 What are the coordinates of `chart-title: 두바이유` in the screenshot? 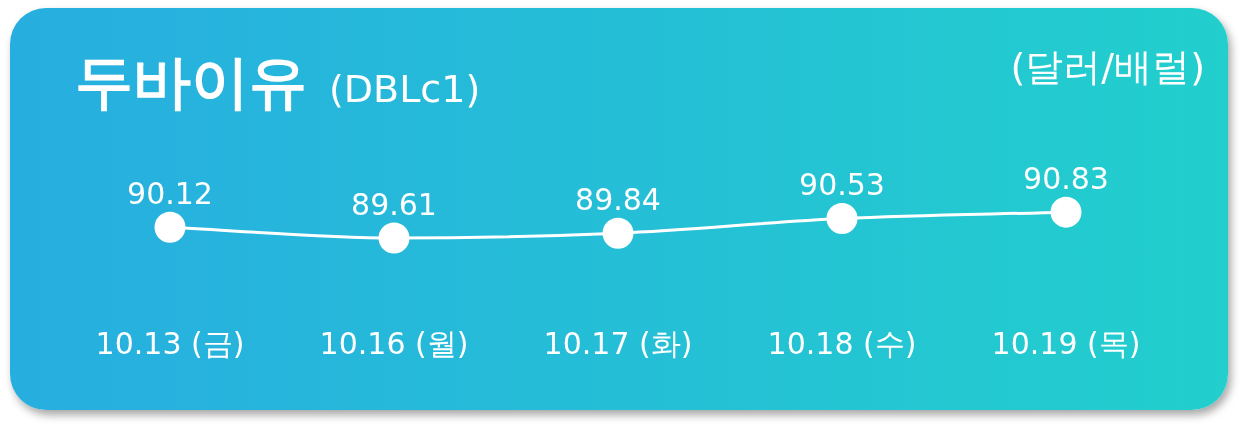 It's located at (191, 82).